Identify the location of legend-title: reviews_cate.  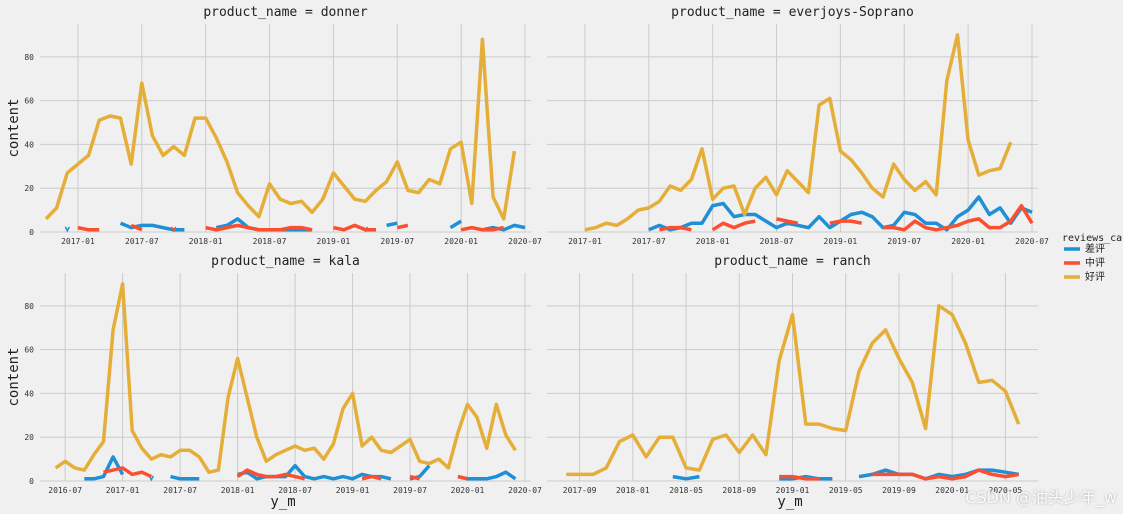
(1092, 238).